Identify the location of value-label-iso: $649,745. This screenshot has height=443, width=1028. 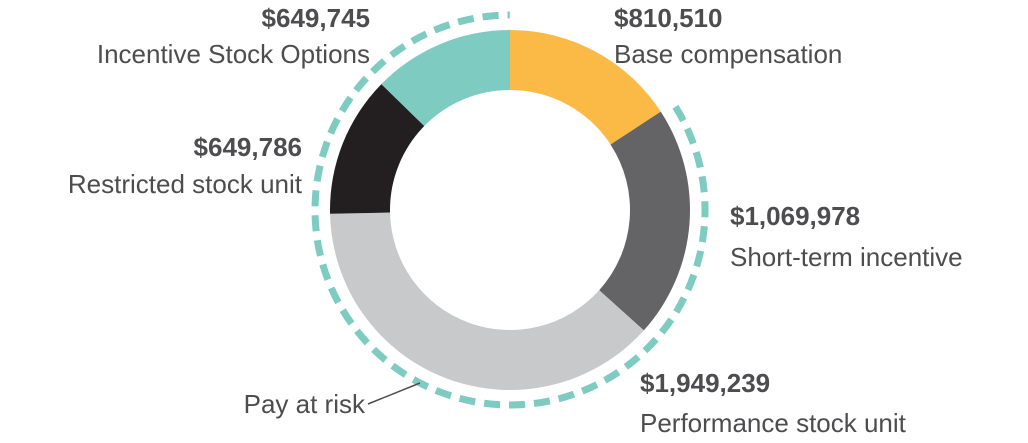
(316, 18).